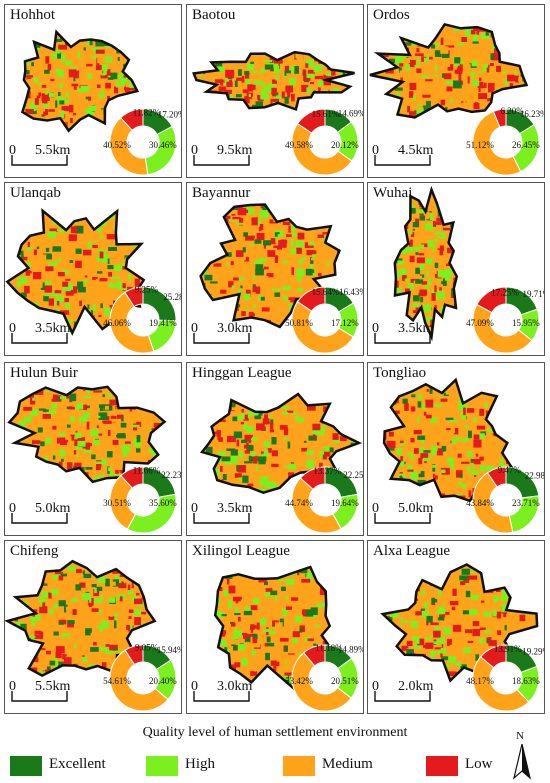  I want to click on map-graphic-hohhot: 17.20% 30.46% 40.52% 11.82%, so click(96, 102).